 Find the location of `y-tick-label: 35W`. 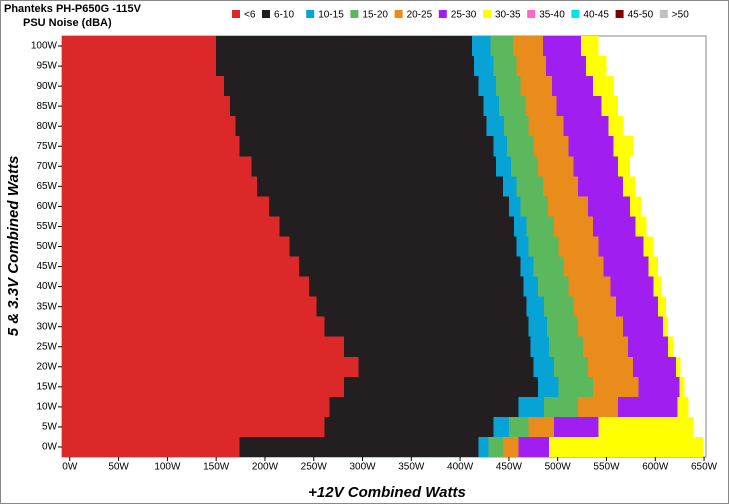

y-tick-label: 35W is located at coordinates (46, 306).